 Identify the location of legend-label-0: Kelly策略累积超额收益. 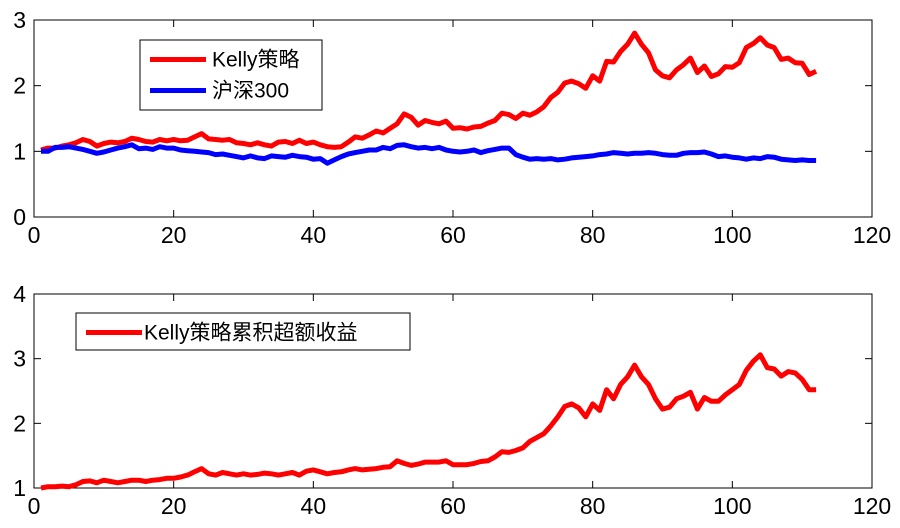
(251, 333).